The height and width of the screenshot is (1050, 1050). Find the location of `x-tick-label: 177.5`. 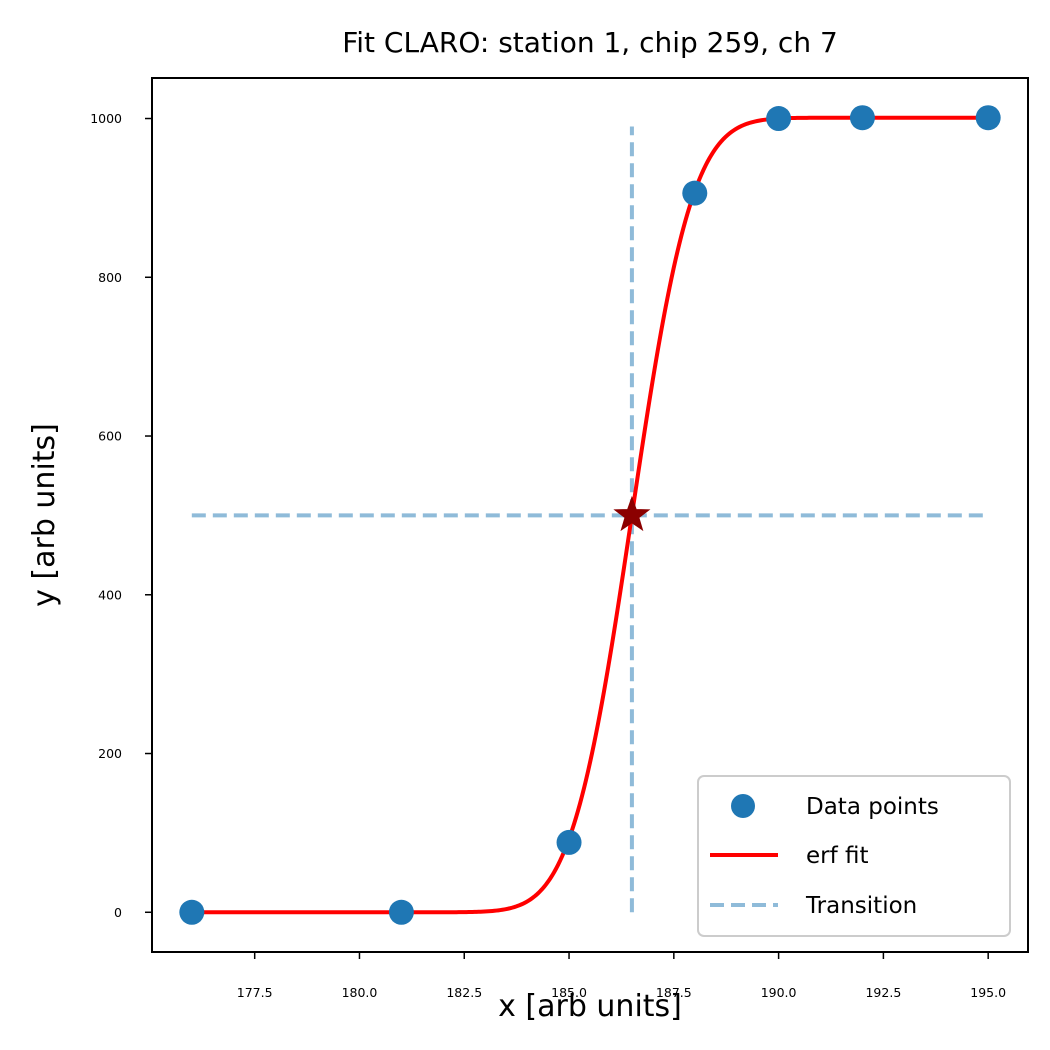

x-tick-label: 177.5 is located at coordinates (255, 992).